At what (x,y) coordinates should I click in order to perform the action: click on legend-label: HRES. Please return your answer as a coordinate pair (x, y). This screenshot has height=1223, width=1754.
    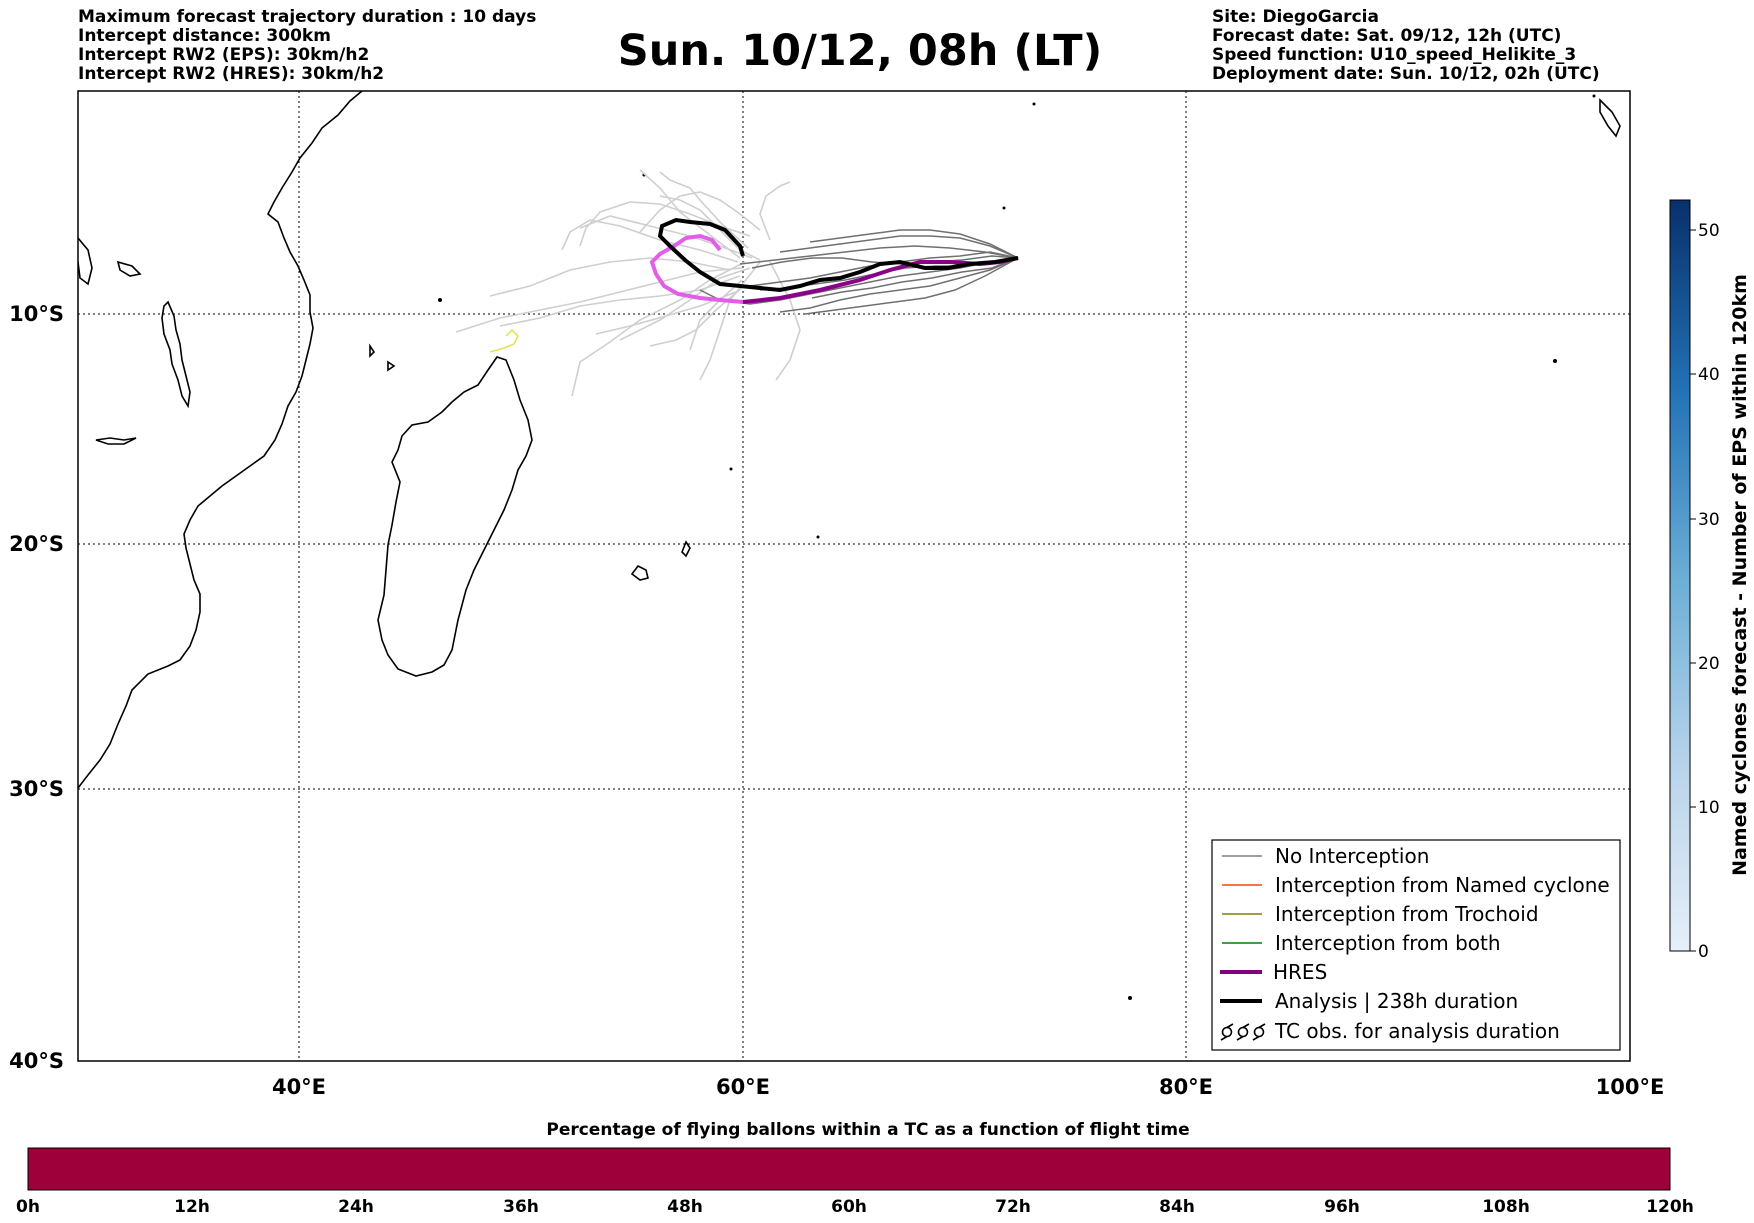
    Looking at the image, I should click on (1300, 972).